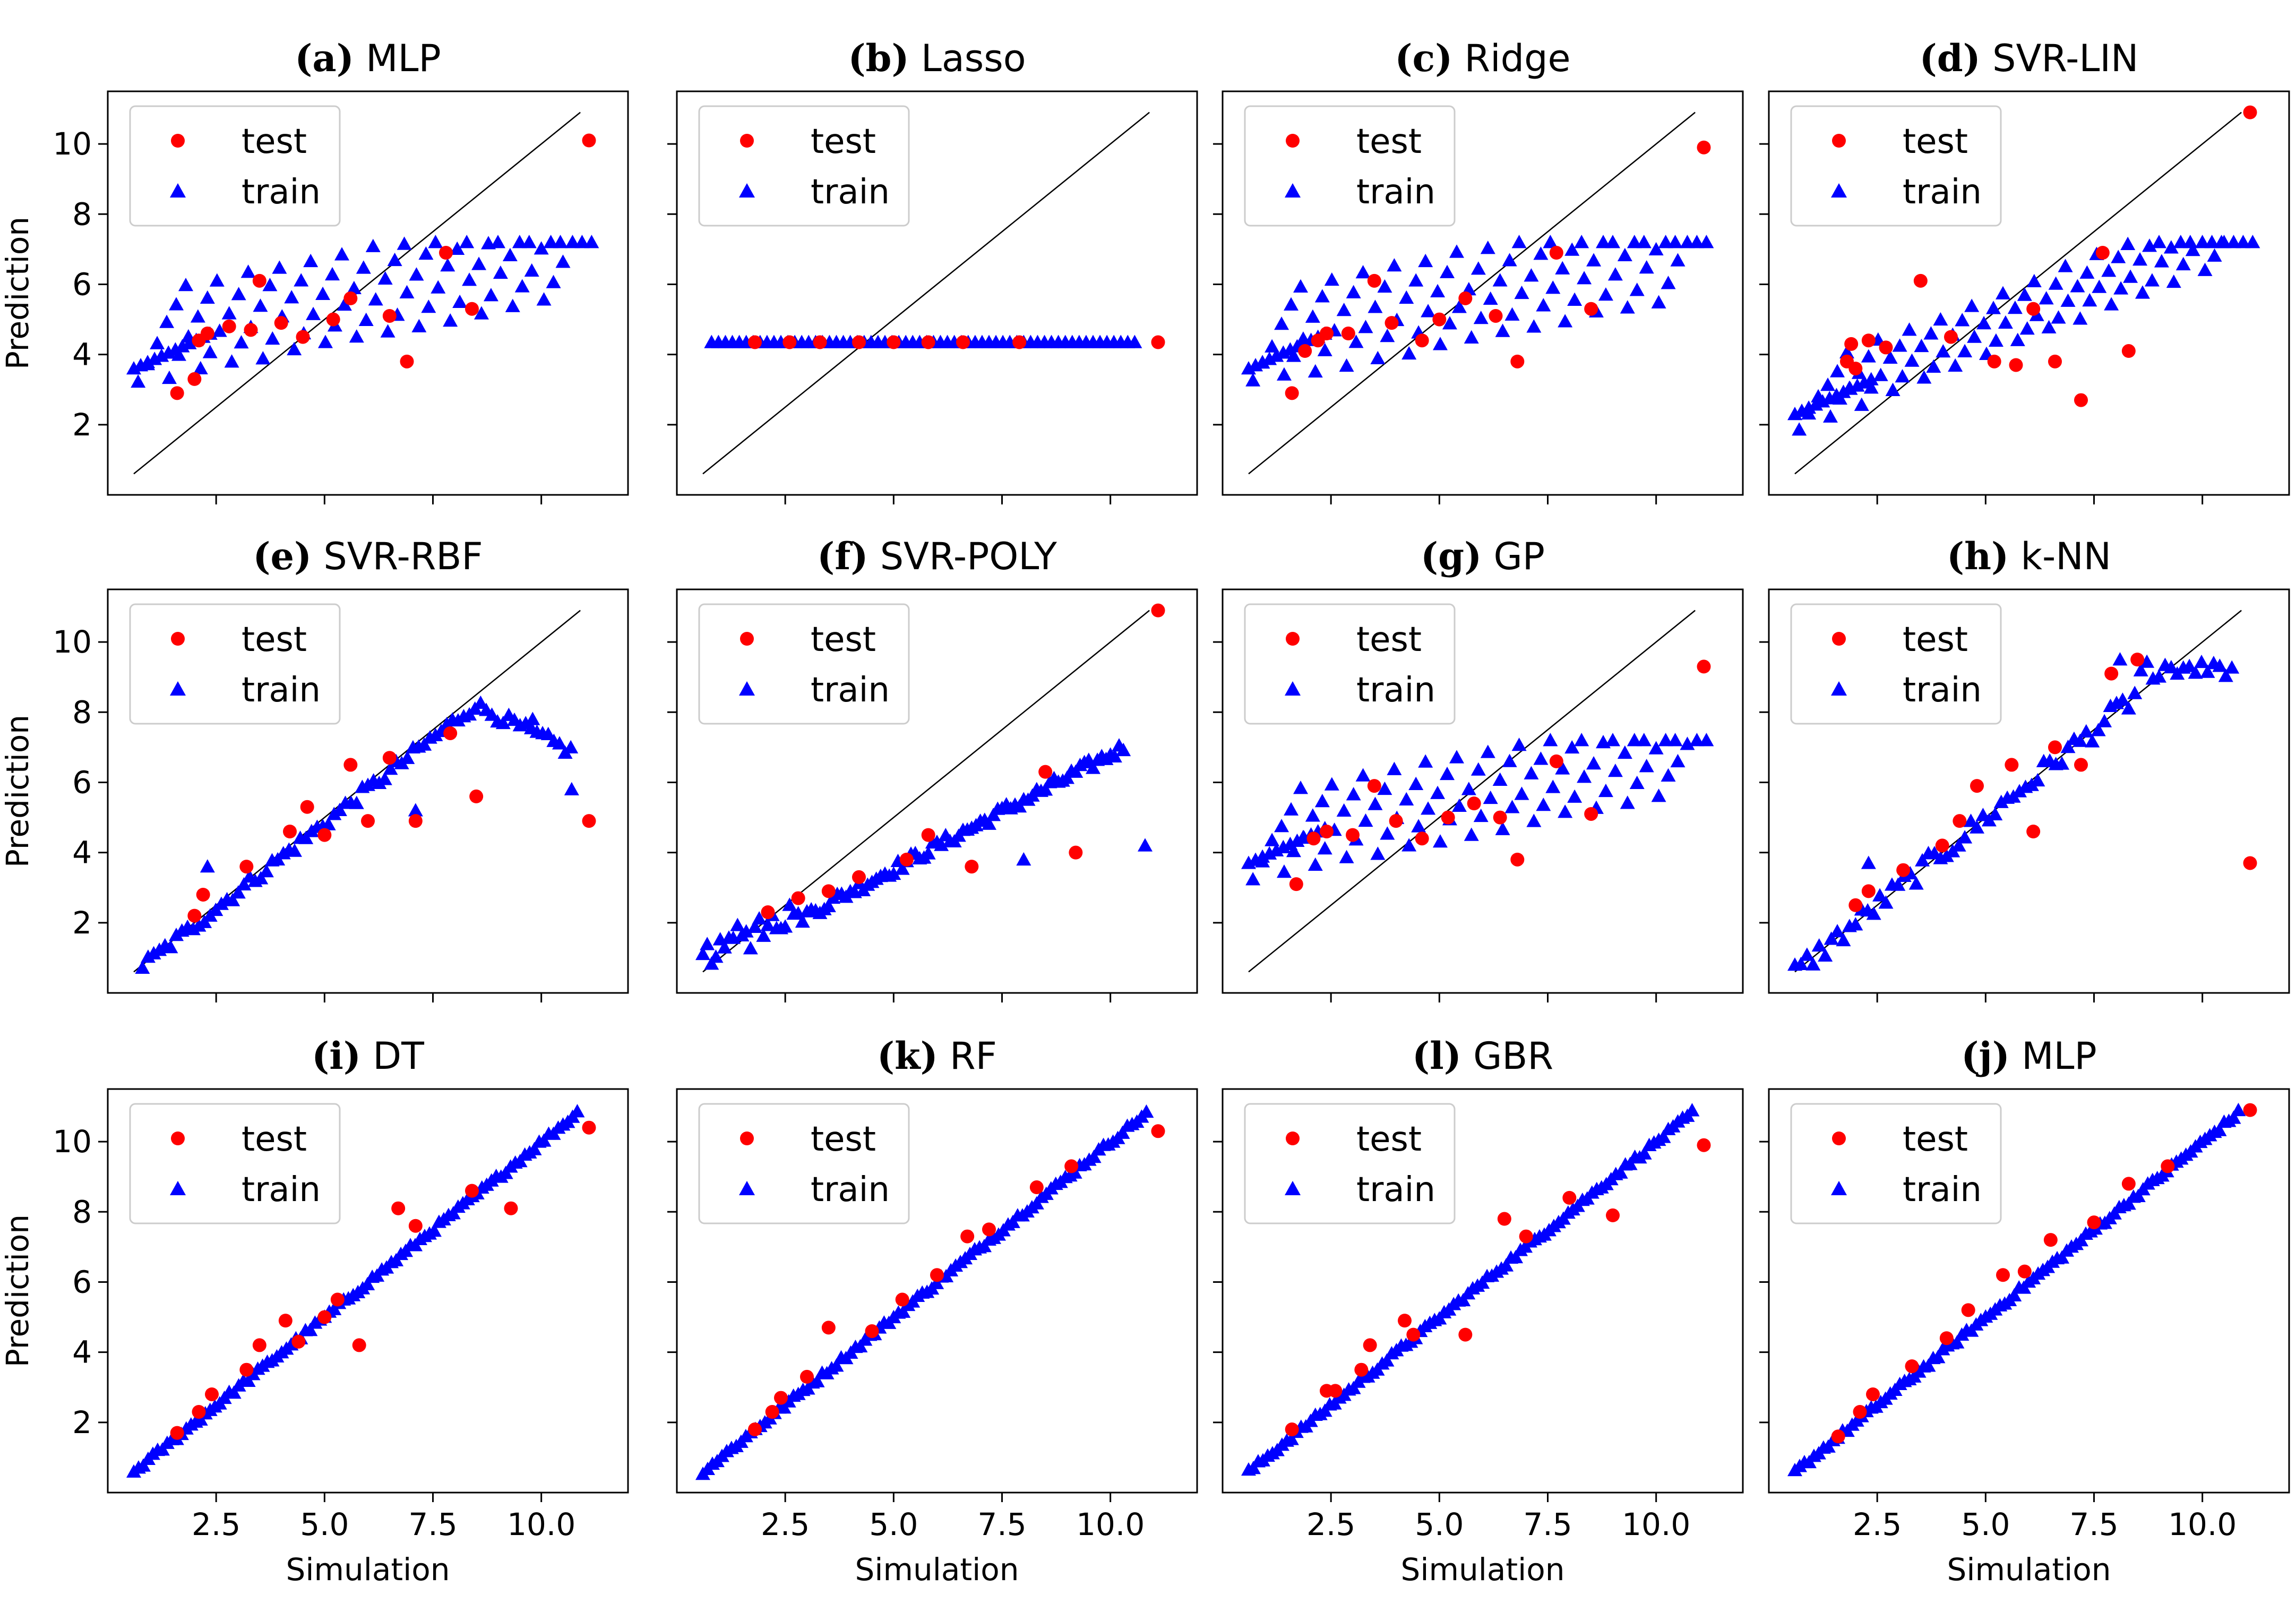 This screenshot has height=1620, width=2296. I want to click on panel-title: (g) GP, so click(1483, 556).